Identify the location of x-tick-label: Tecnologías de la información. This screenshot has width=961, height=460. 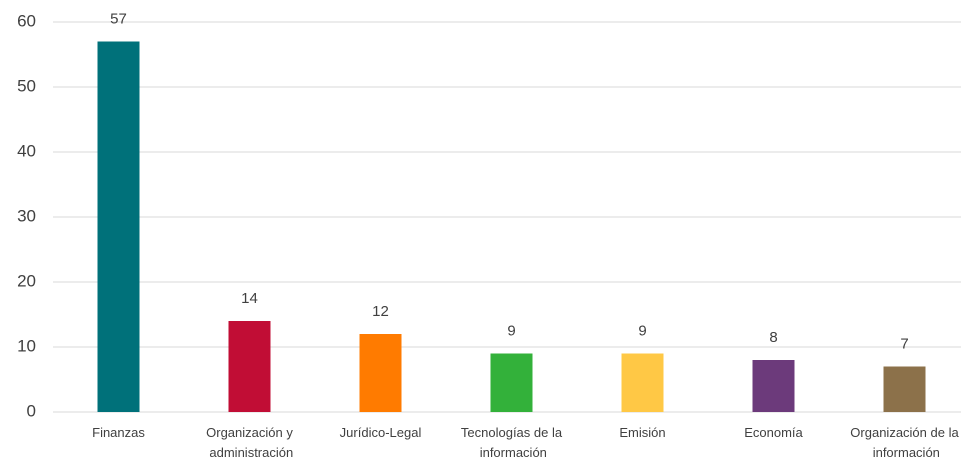
(512, 442).